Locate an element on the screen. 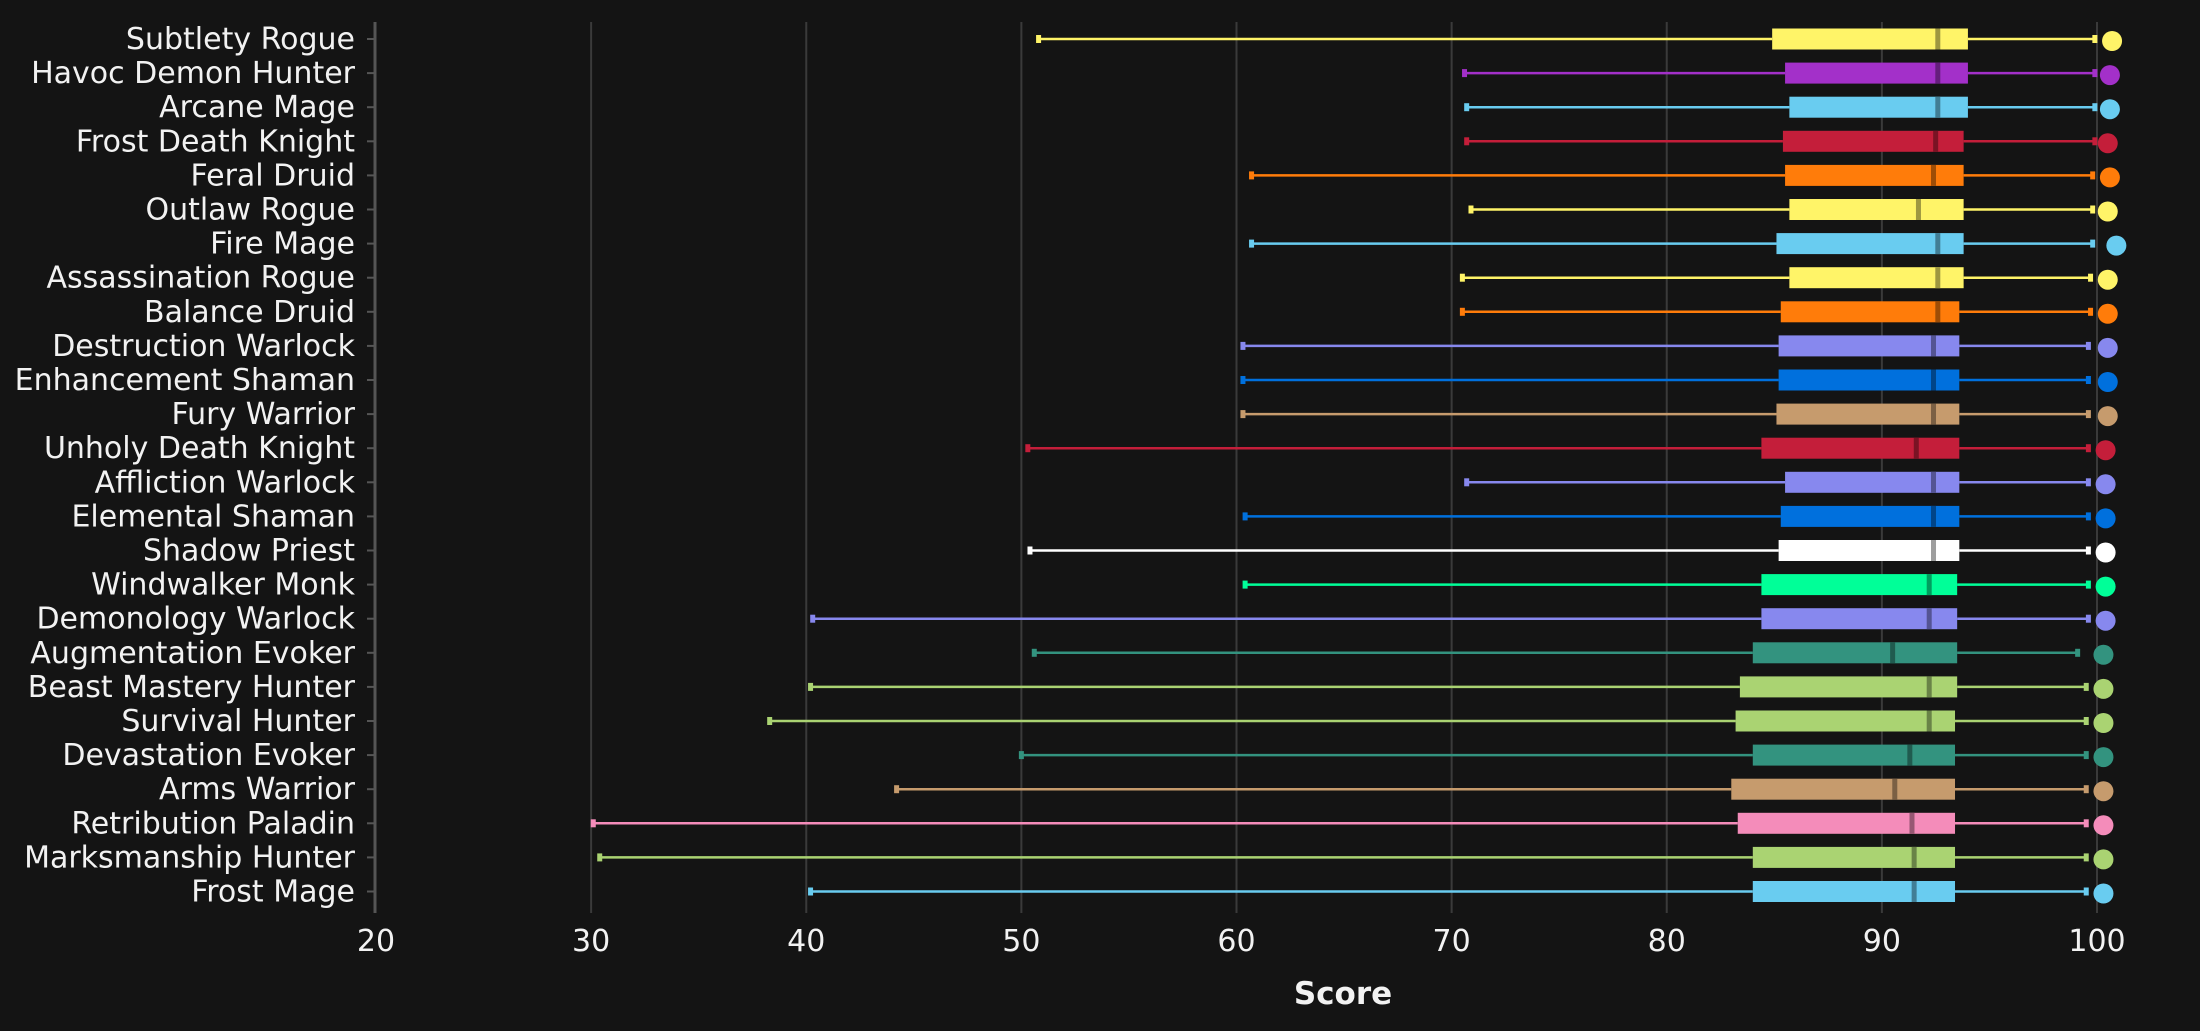  series-row: Frost Mage is located at coordinates (1152, 892).